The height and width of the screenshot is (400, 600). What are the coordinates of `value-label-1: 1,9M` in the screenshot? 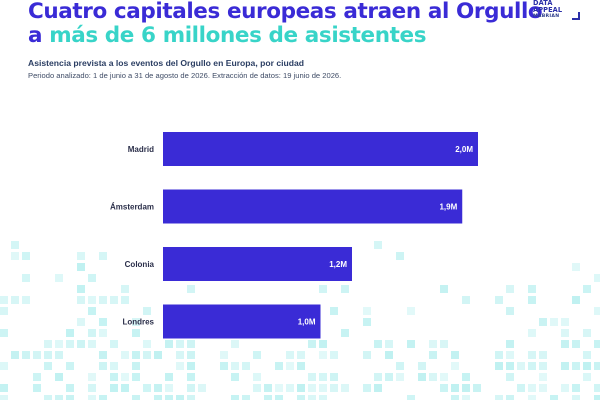 It's located at (448, 207).